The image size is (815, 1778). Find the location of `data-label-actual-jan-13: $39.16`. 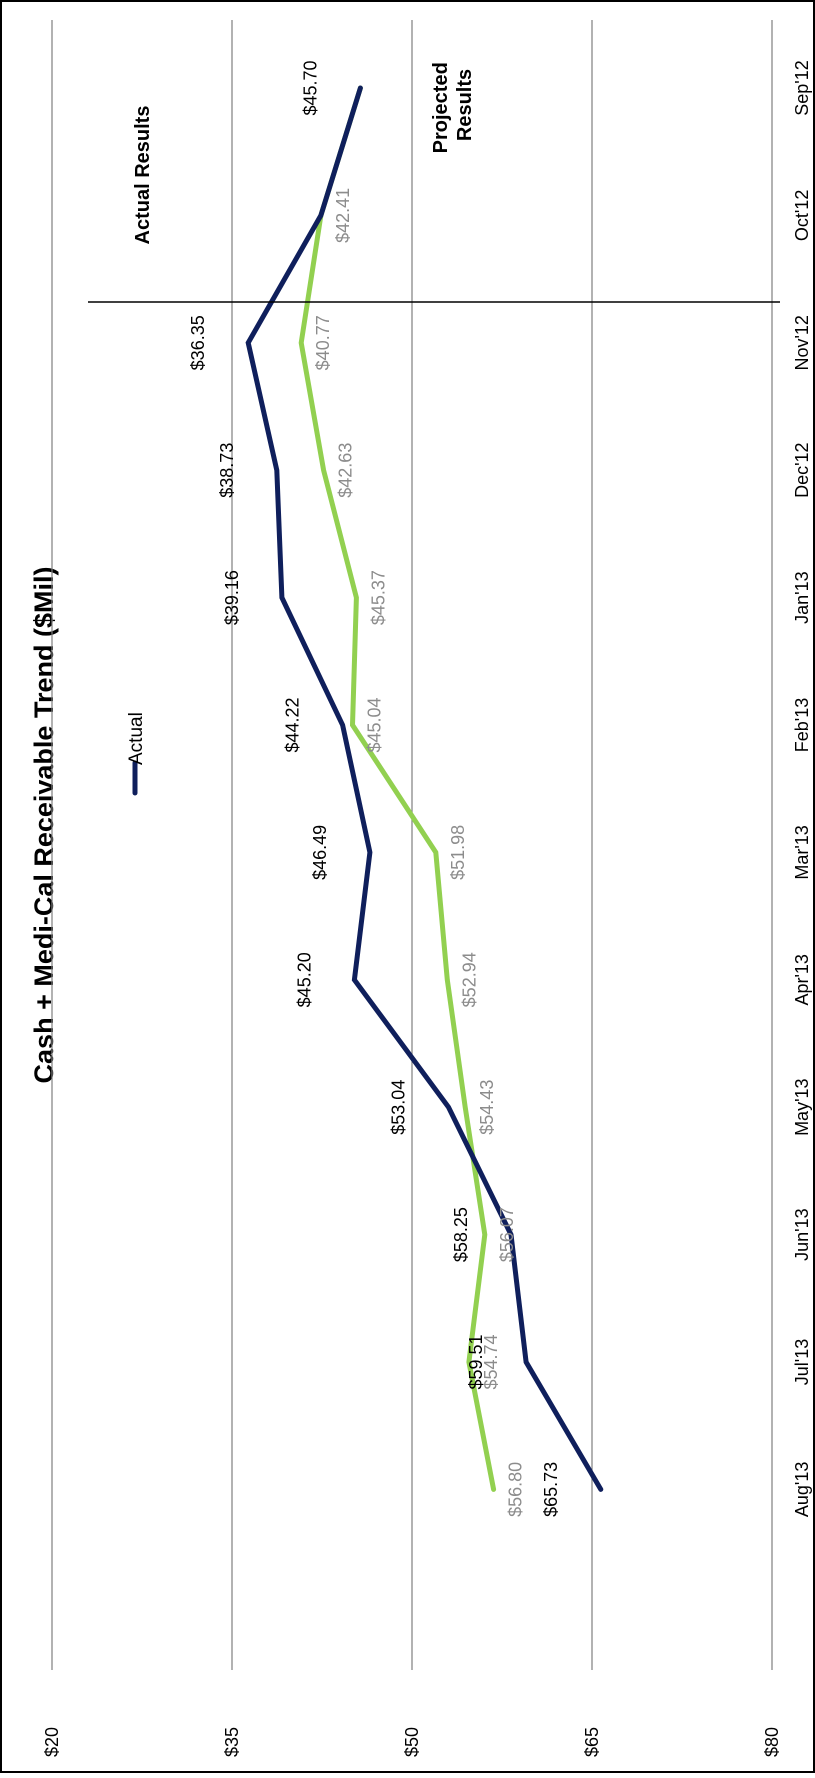

data-label-actual-jan-13: $39.16 is located at coordinates (232, 597).